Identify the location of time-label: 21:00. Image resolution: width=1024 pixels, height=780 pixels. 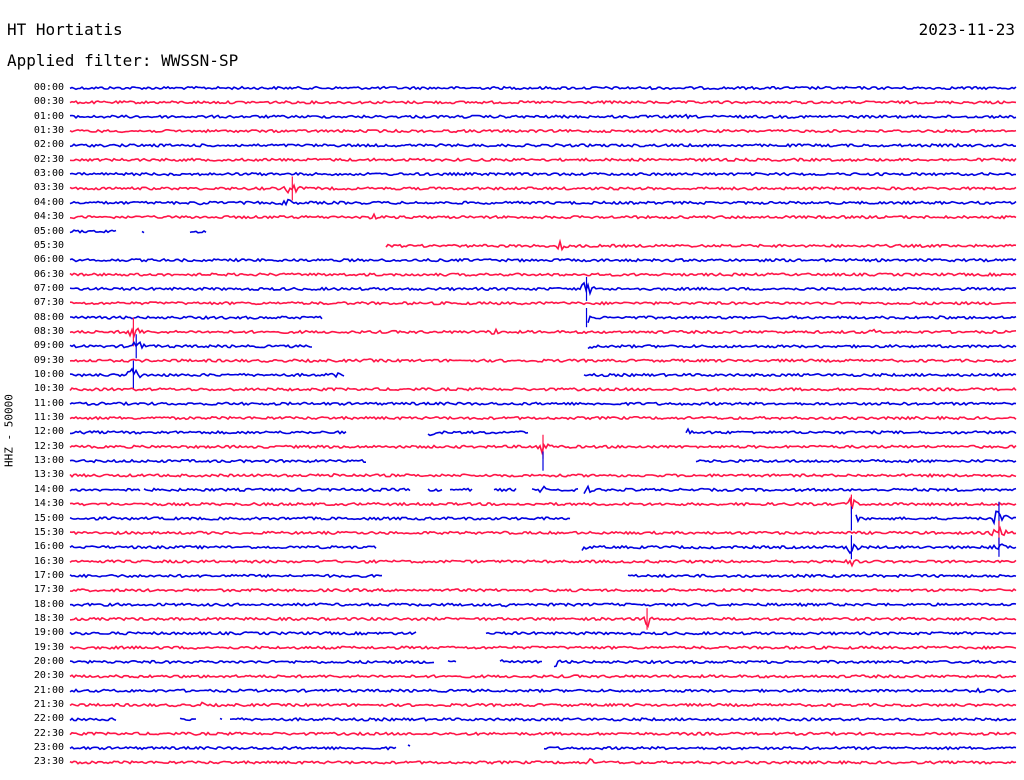
(48, 690).